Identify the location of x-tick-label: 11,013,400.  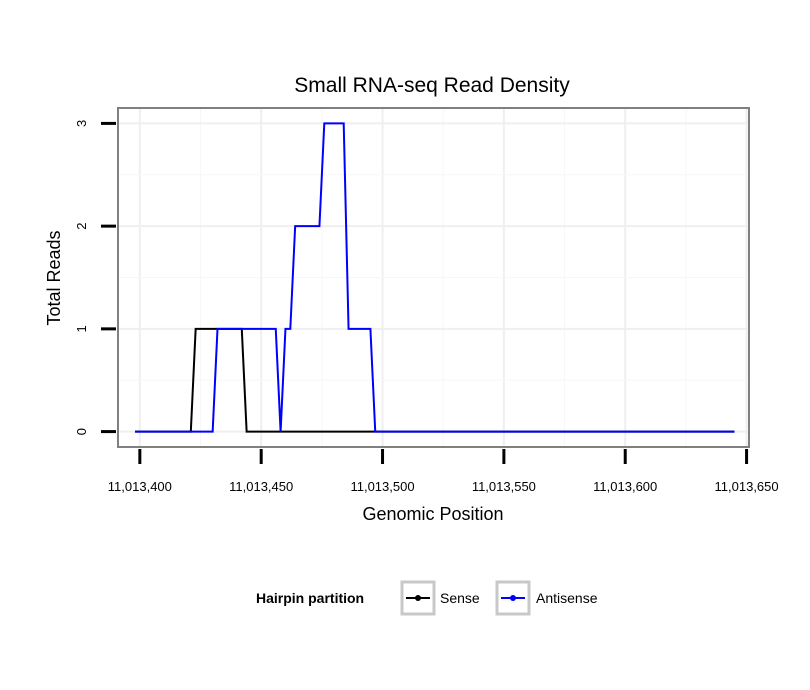
(140, 486).